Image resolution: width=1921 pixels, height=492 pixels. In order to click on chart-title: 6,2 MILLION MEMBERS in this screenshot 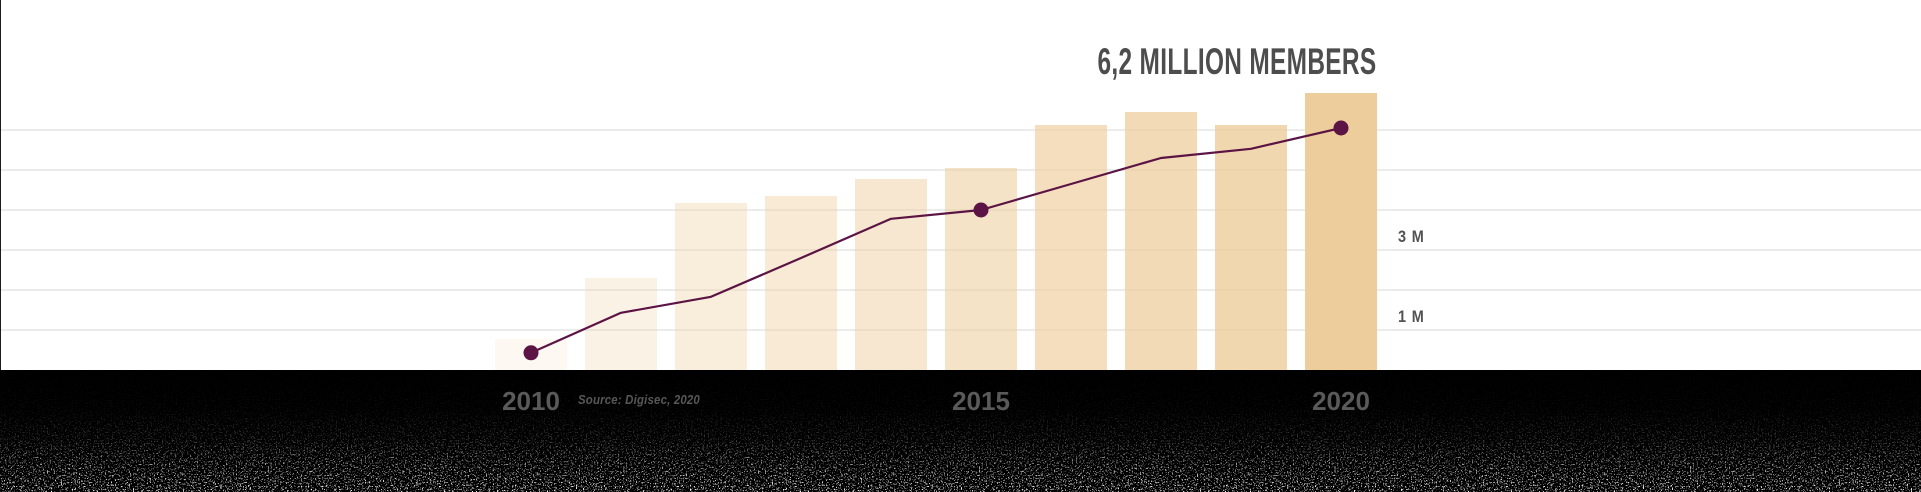, I will do `click(1237, 61)`.